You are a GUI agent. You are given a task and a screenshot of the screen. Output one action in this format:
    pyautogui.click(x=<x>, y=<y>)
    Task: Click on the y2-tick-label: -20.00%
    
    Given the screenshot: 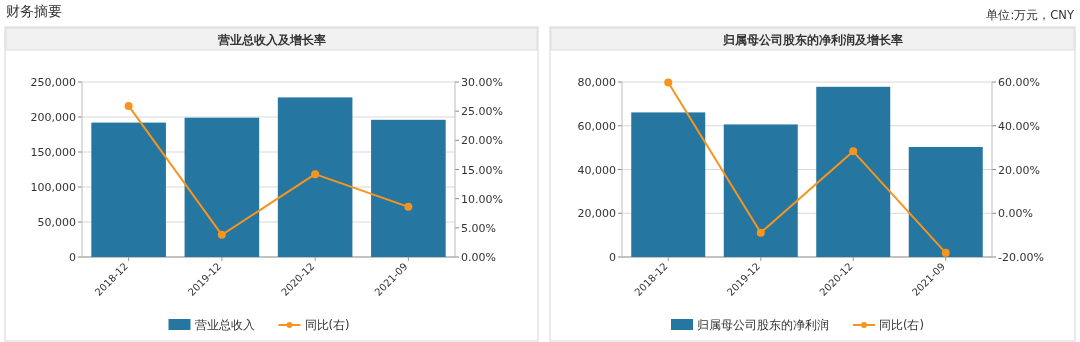 What is the action you would take?
    pyautogui.click(x=1021, y=257)
    